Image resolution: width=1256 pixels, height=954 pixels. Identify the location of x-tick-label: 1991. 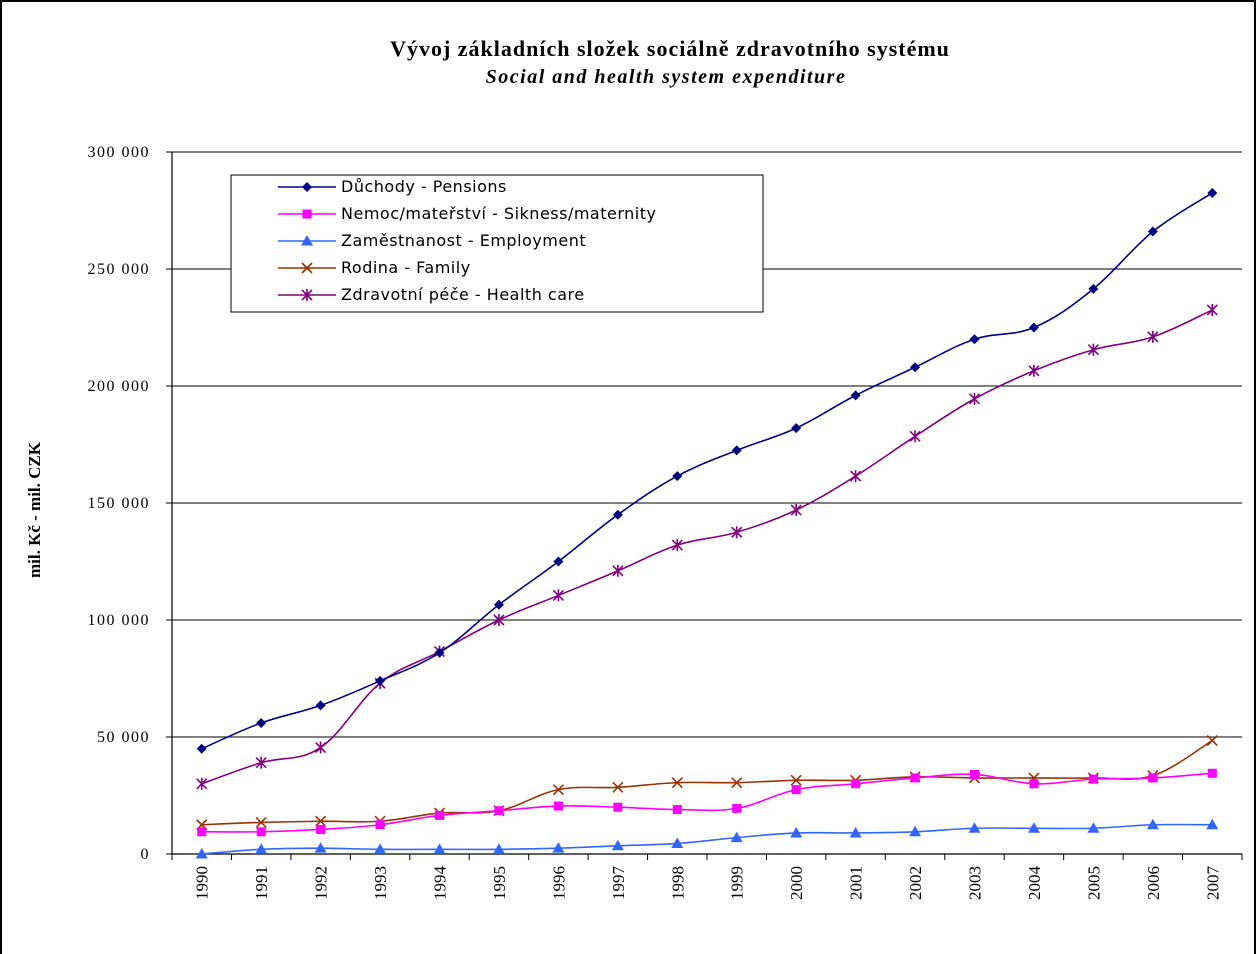
(261, 883).